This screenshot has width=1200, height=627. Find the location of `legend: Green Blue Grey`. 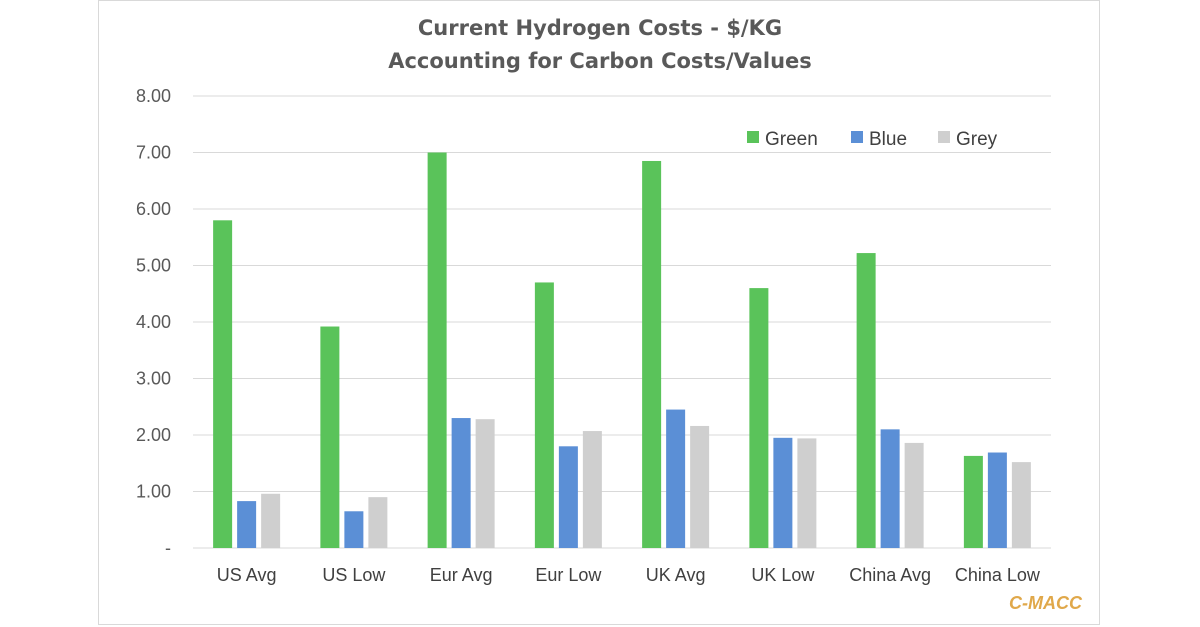

legend: Green Blue Grey is located at coordinates (872, 139).